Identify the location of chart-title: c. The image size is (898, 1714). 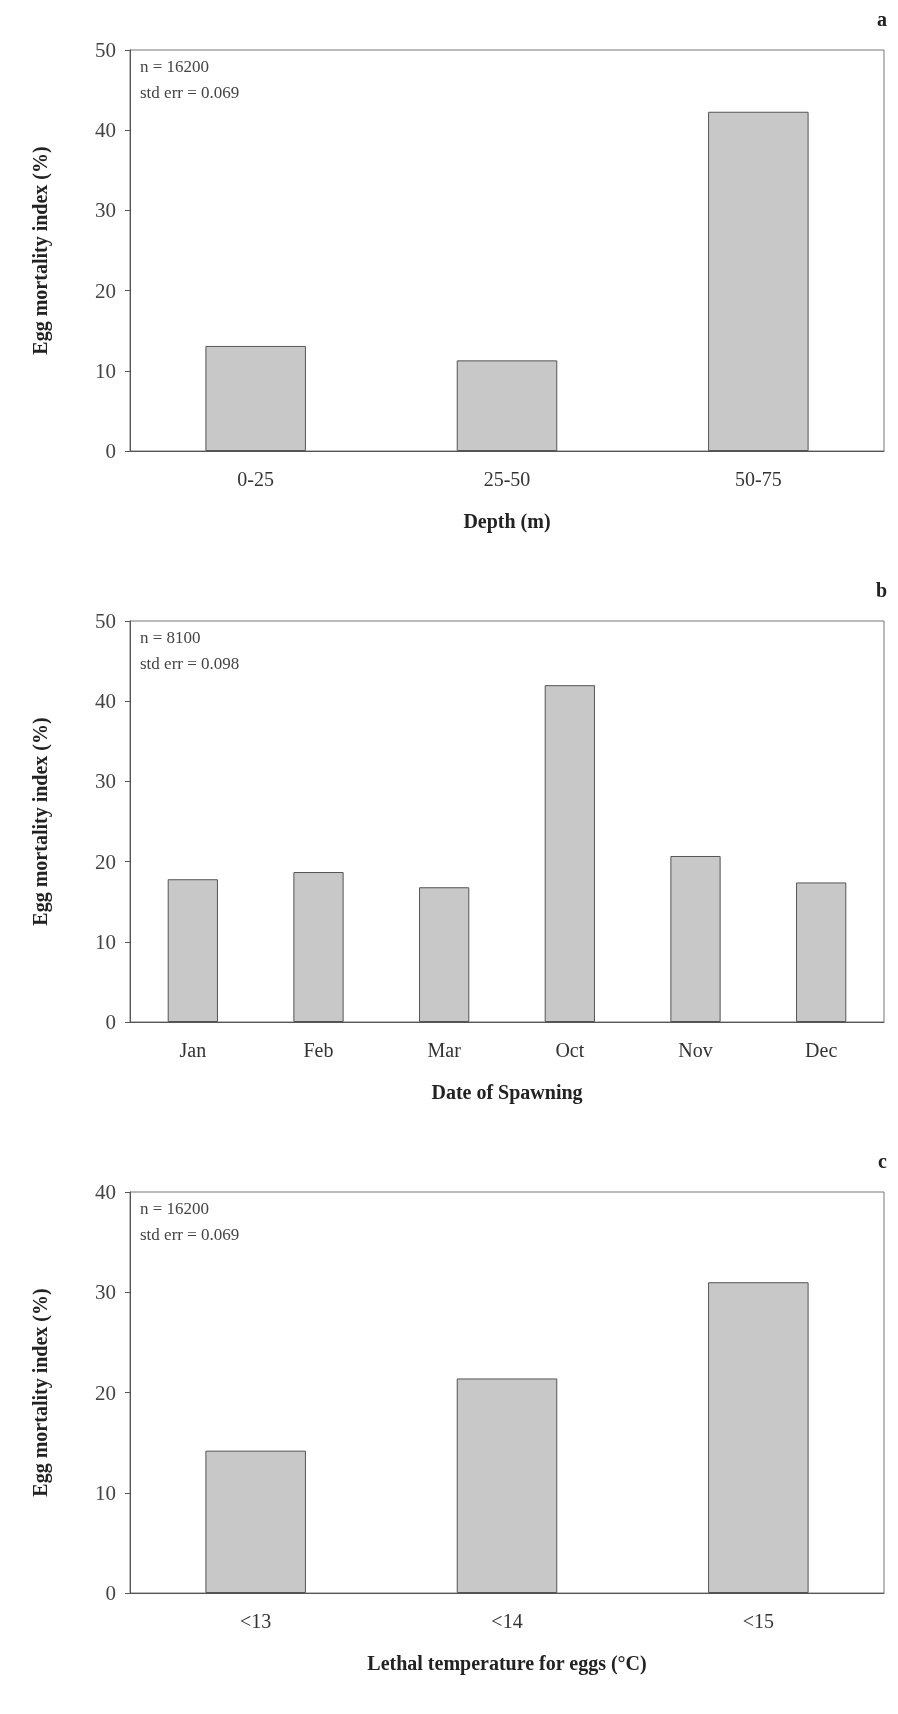
(883, 1161).